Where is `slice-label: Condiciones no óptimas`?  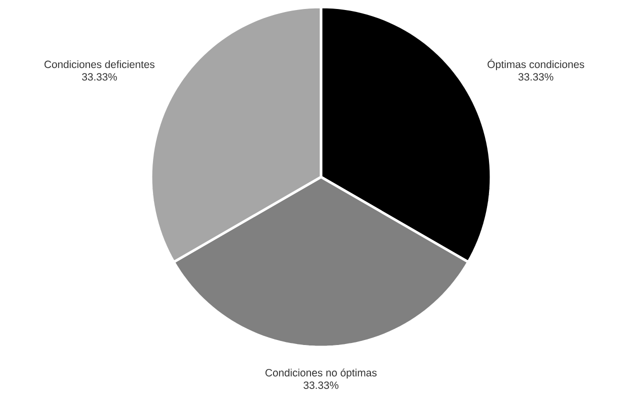
slice-label: Condiciones no óptimas is located at coordinates (321, 373).